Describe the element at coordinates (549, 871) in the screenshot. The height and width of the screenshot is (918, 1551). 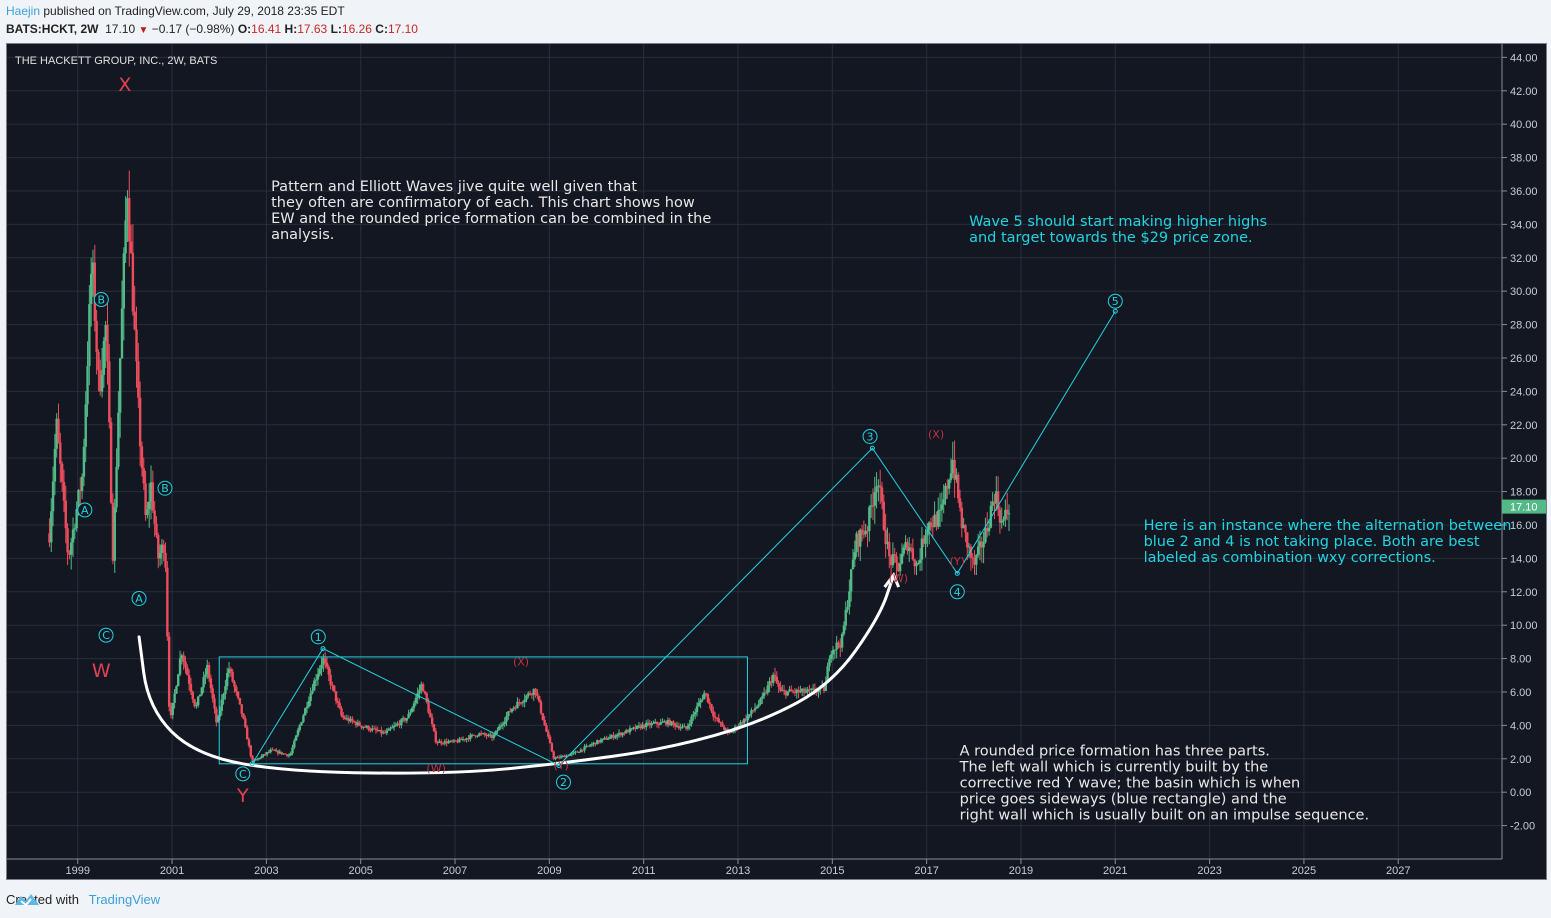
I see `x-tick-label: 2009` at that location.